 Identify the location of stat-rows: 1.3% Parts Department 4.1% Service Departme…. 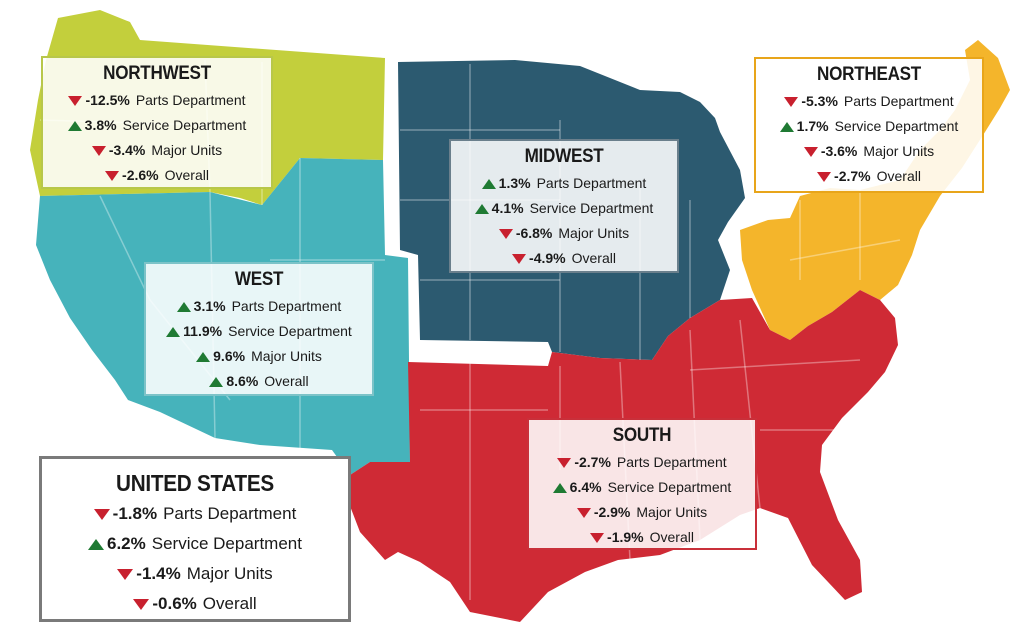
(564, 221).